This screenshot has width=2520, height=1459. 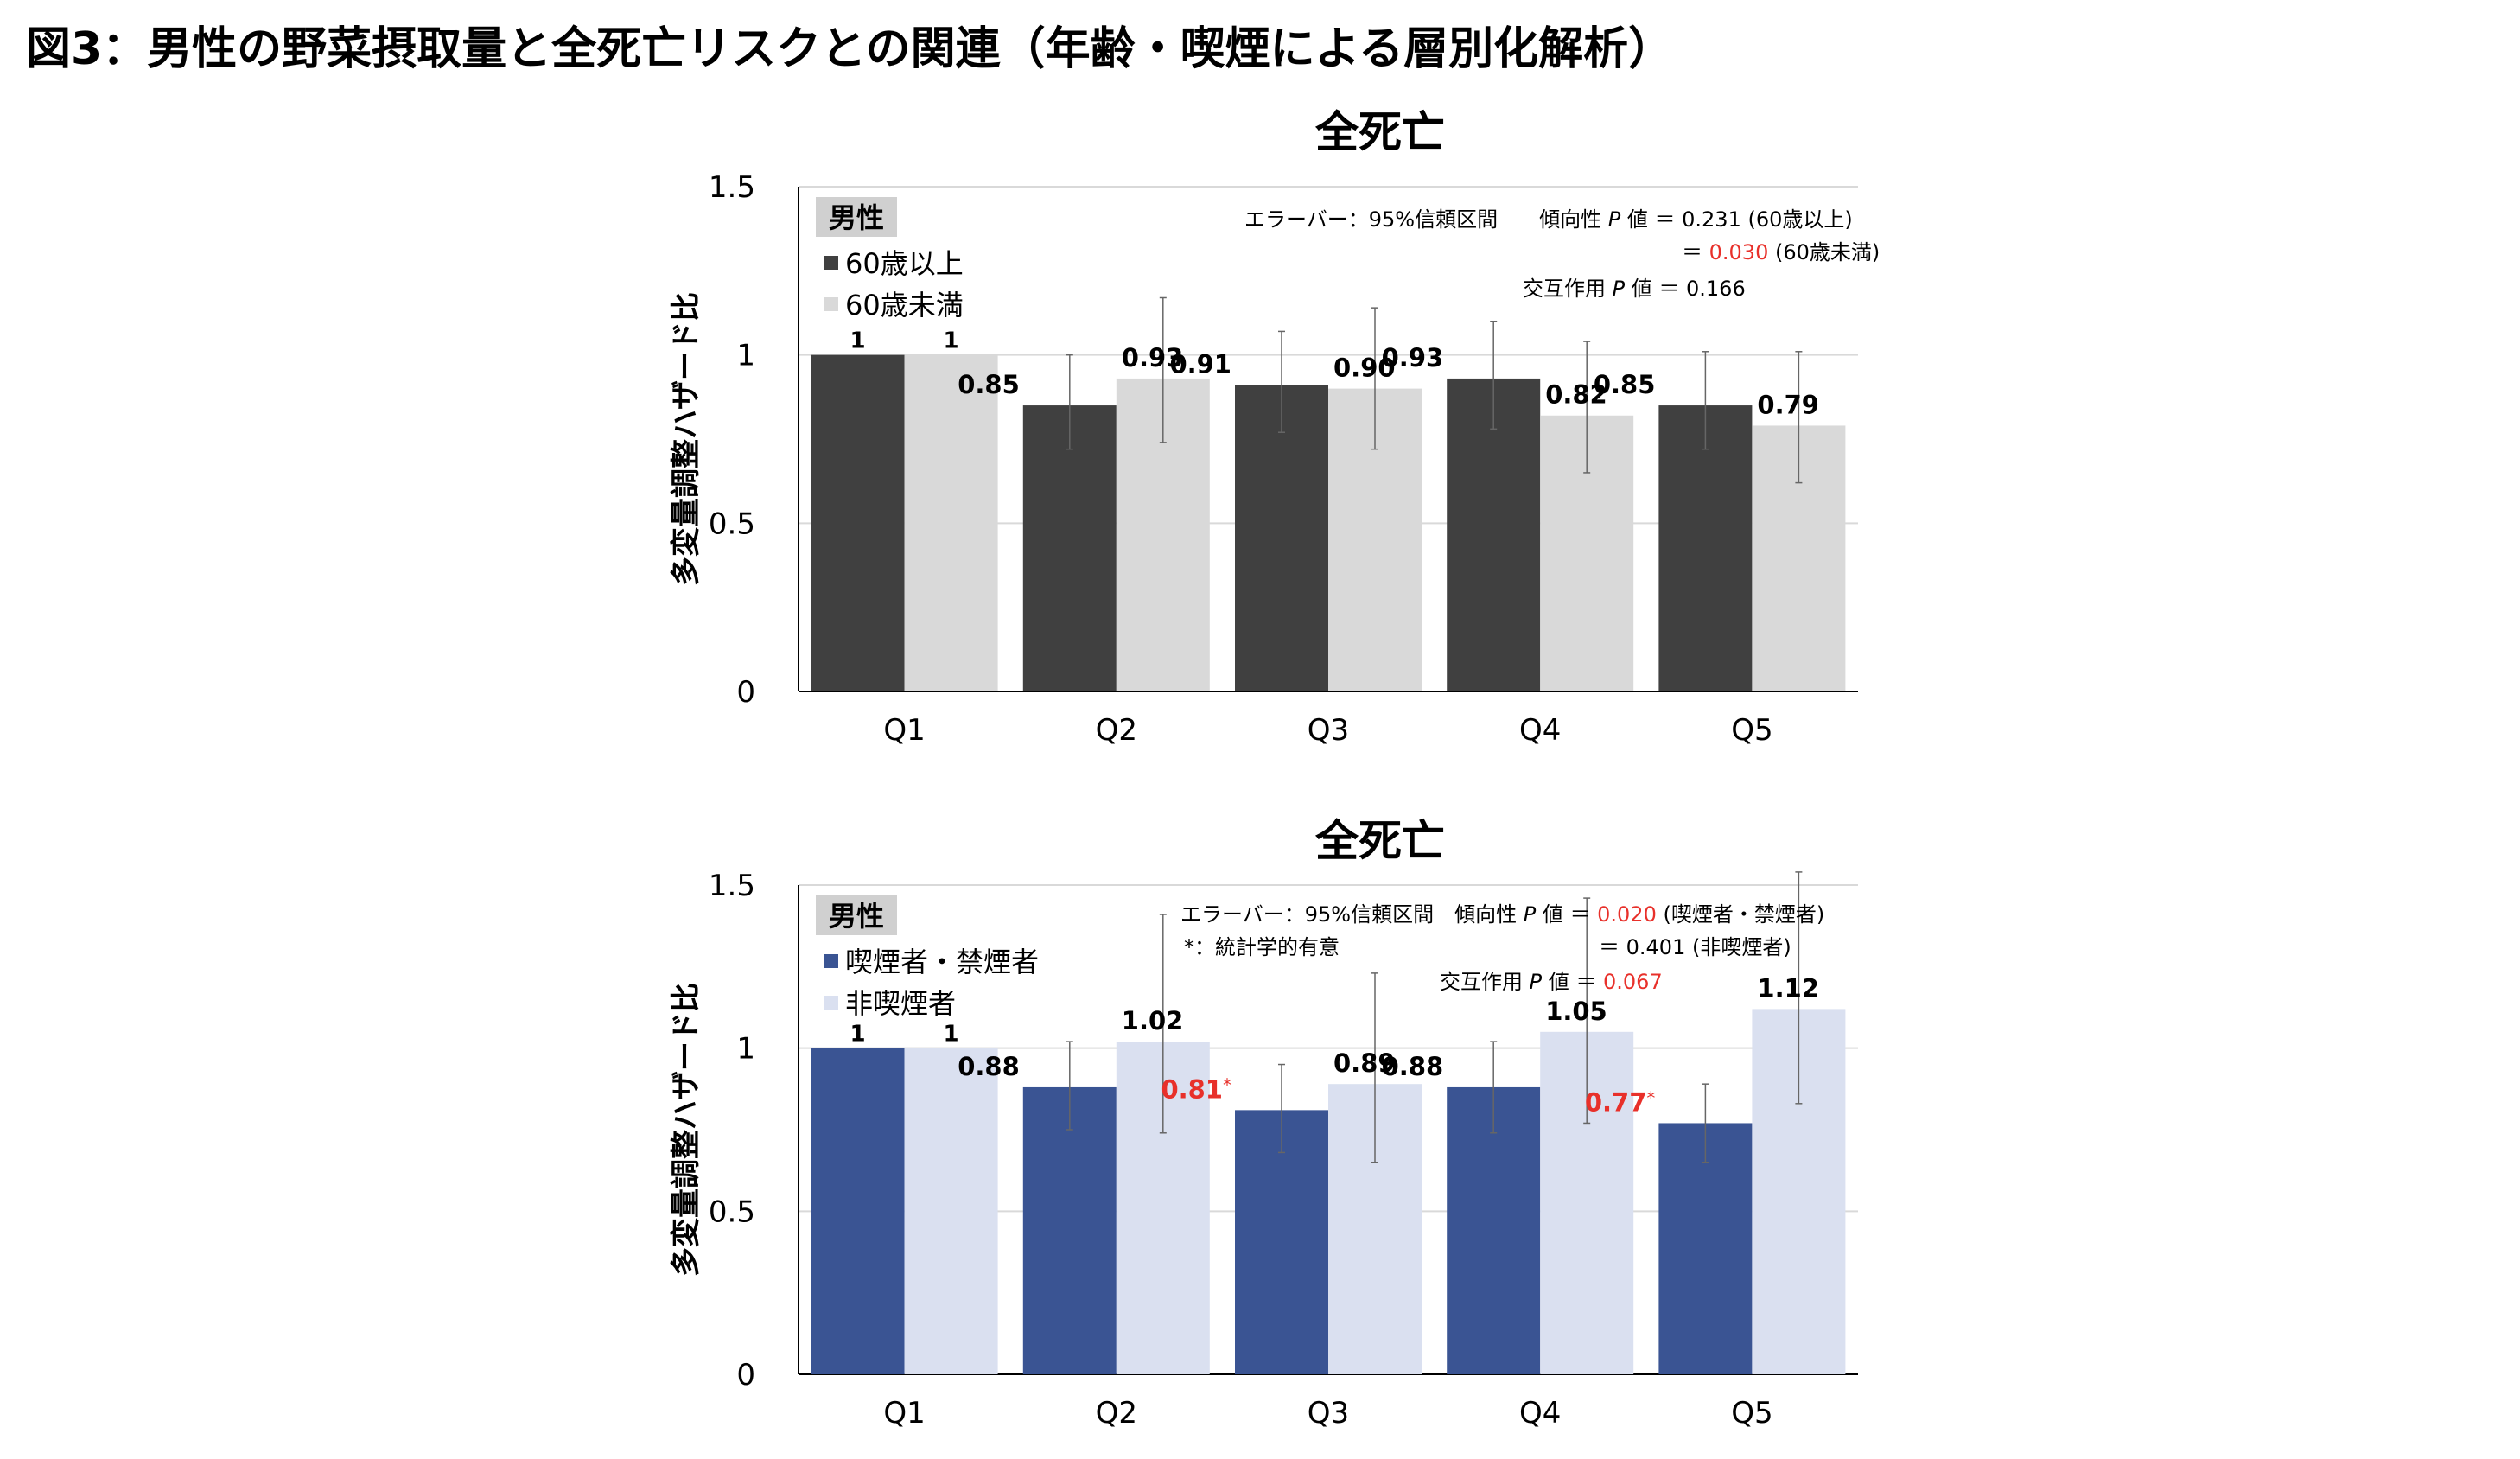 What do you see at coordinates (1627, 914) in the screenshot?
I see `p-value: 0.020` at bounding box center [1627, 914].